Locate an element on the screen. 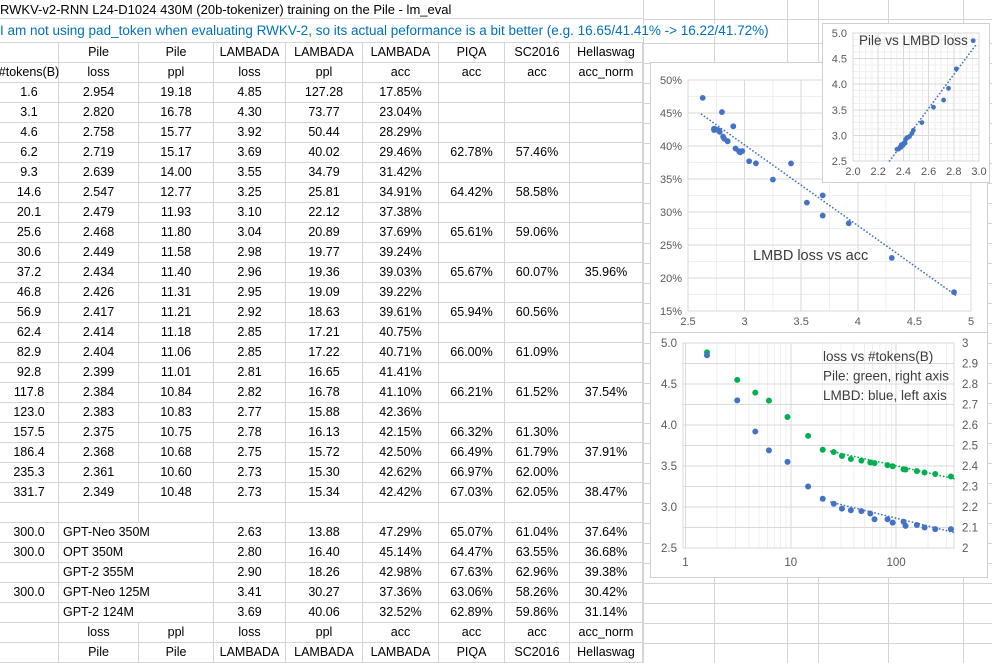  table-cell: 31.14% is located at coordinates (606, 613).